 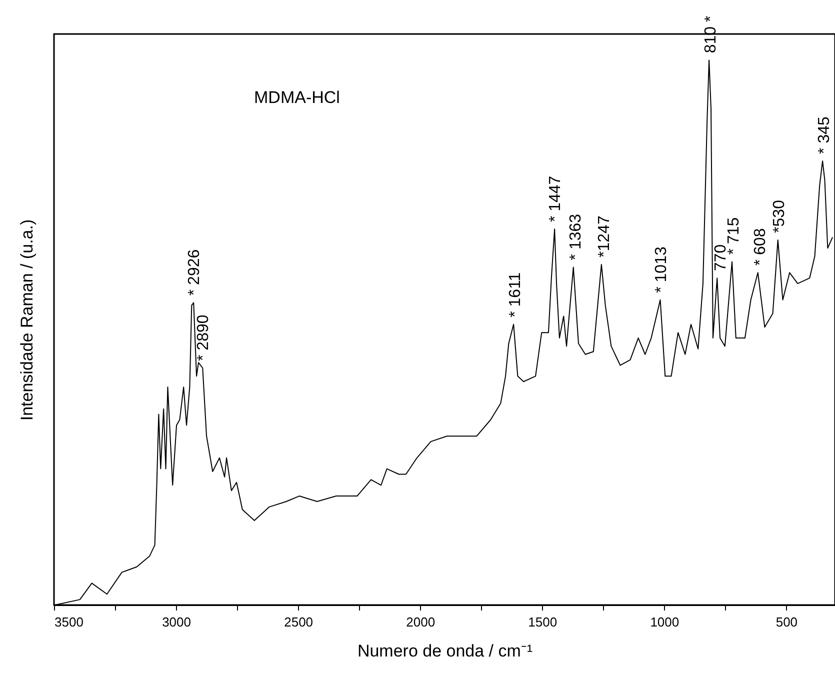 I want to click on x-tick-label: 500, so click(x=787, y=622).